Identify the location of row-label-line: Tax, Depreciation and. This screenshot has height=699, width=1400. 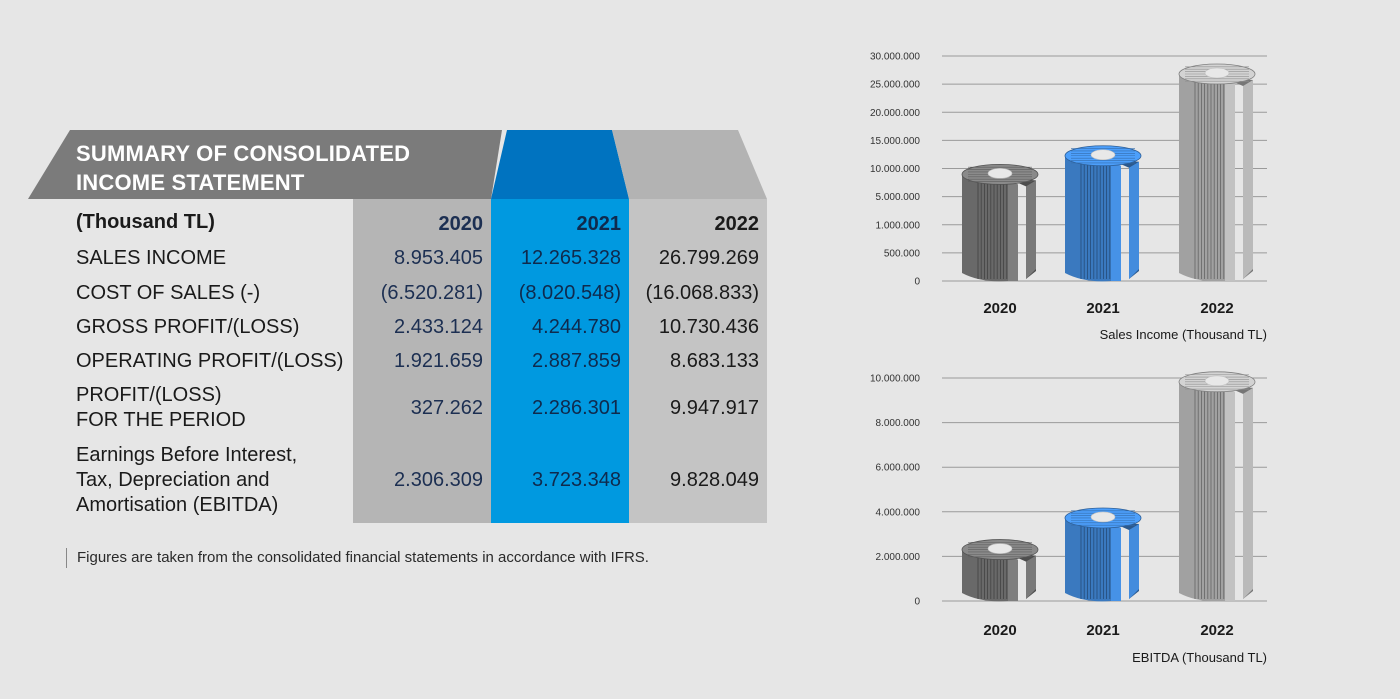
(173, 480).